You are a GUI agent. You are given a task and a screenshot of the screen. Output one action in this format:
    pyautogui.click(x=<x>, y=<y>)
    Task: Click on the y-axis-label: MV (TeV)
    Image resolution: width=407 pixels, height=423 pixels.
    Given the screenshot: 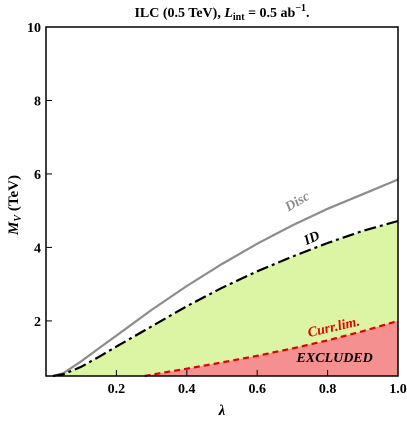 What is the action you would take?
    pyautogui.click(x=15, y=205)
    